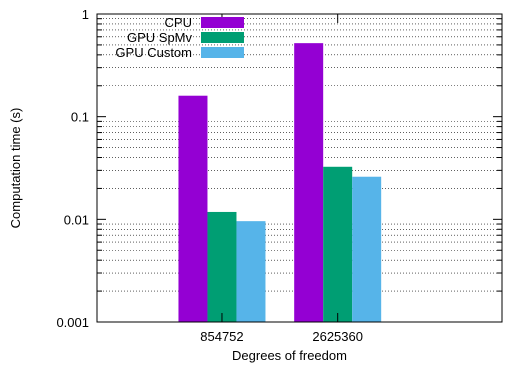 Image resolution: width=507 pixels, height=374 pixels. What do you see at coordinates (153, 52) in the screenshot?
I see `legend-label: GPU Custom` at bounding box center [153, 52].